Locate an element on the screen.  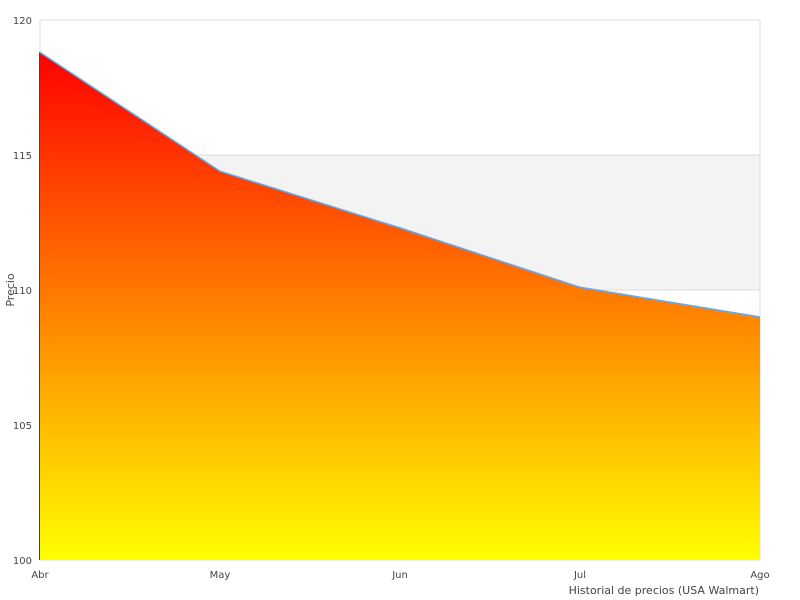
x-tick-label: Jul is located at coordinates (579, 575).